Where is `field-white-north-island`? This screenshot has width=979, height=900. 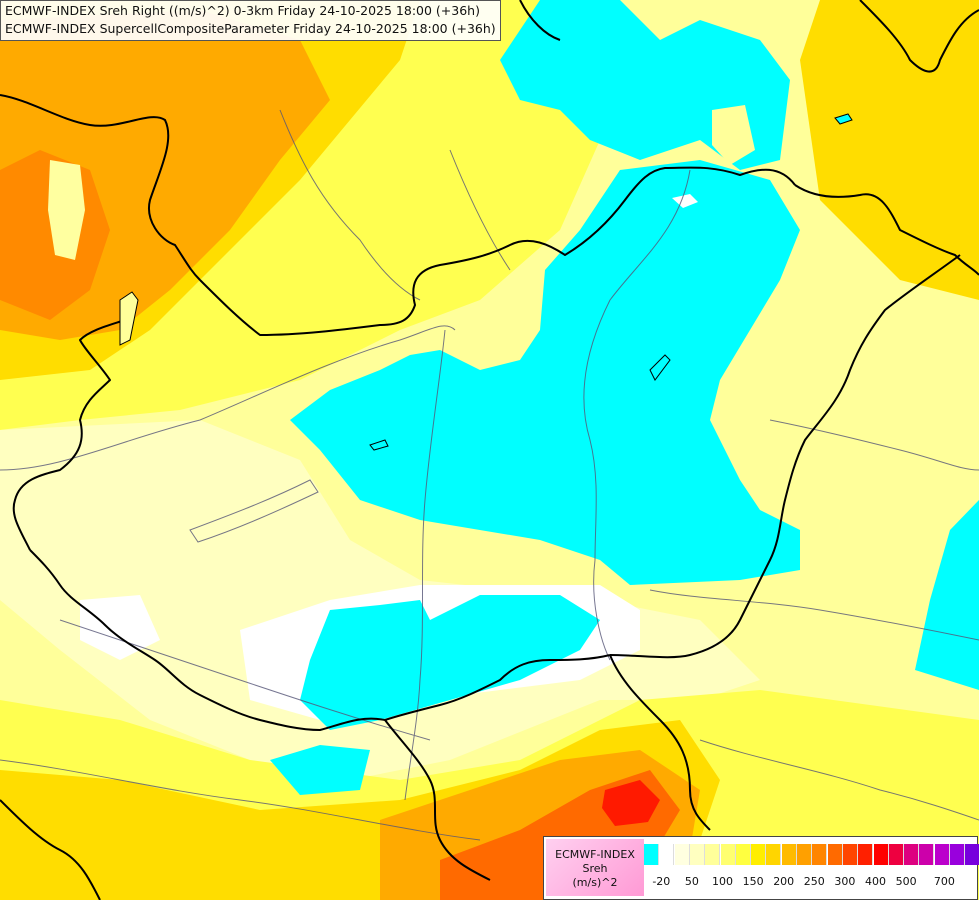
field-white-north-island is located at coordinates (733, 135).